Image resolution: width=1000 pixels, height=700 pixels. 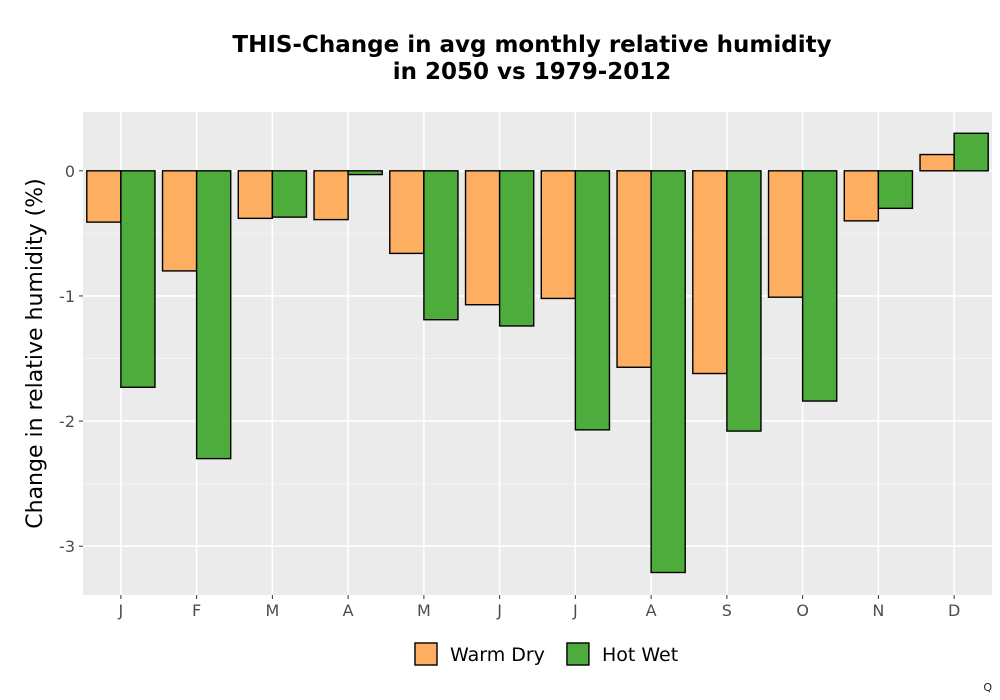 What do you see at coordinates (70, 171) in the screenshot?
I see `y-tick-label: 0` at bounding box center [70, 171].